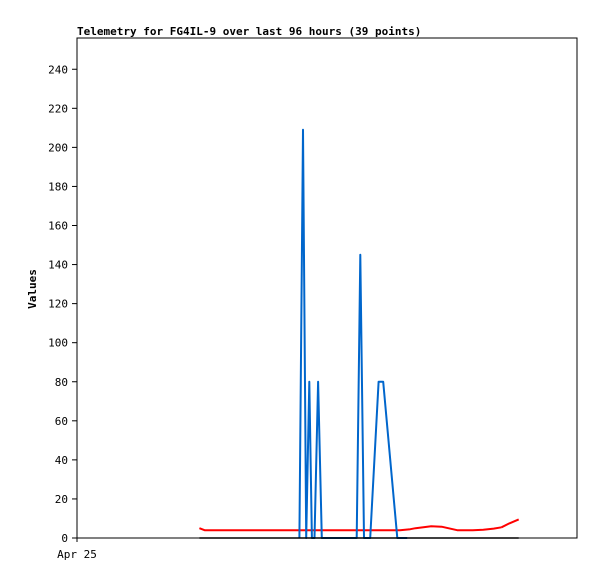  I want to click on y-tick-label: 200, so click(58, 147).